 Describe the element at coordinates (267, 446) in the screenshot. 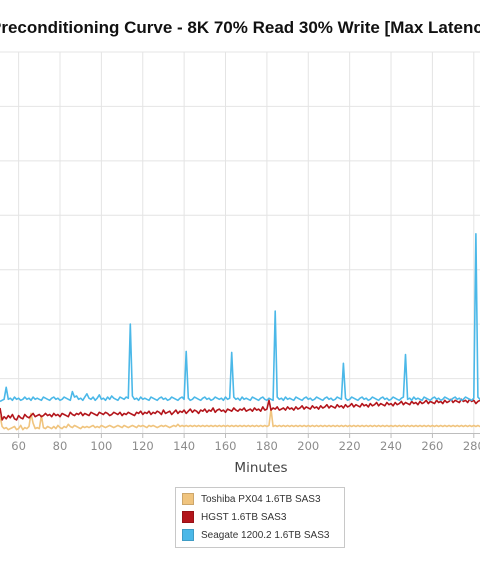

I see `x-tick-label: 180` at that location.